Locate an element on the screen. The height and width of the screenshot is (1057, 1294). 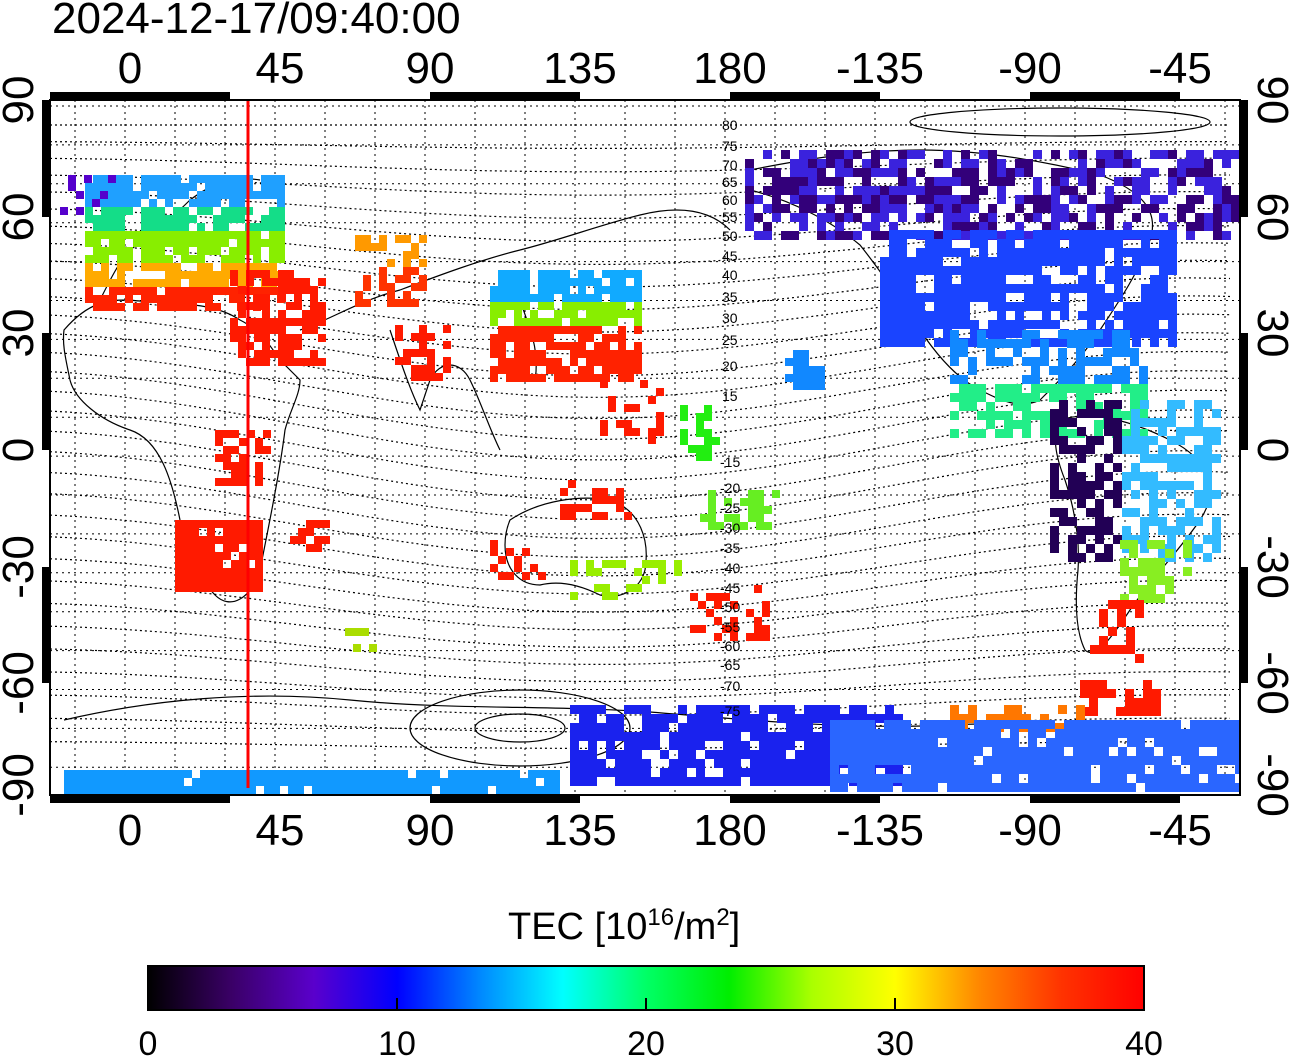
lon-tick-bottom: -90 is located at coordinates (1030, 830).